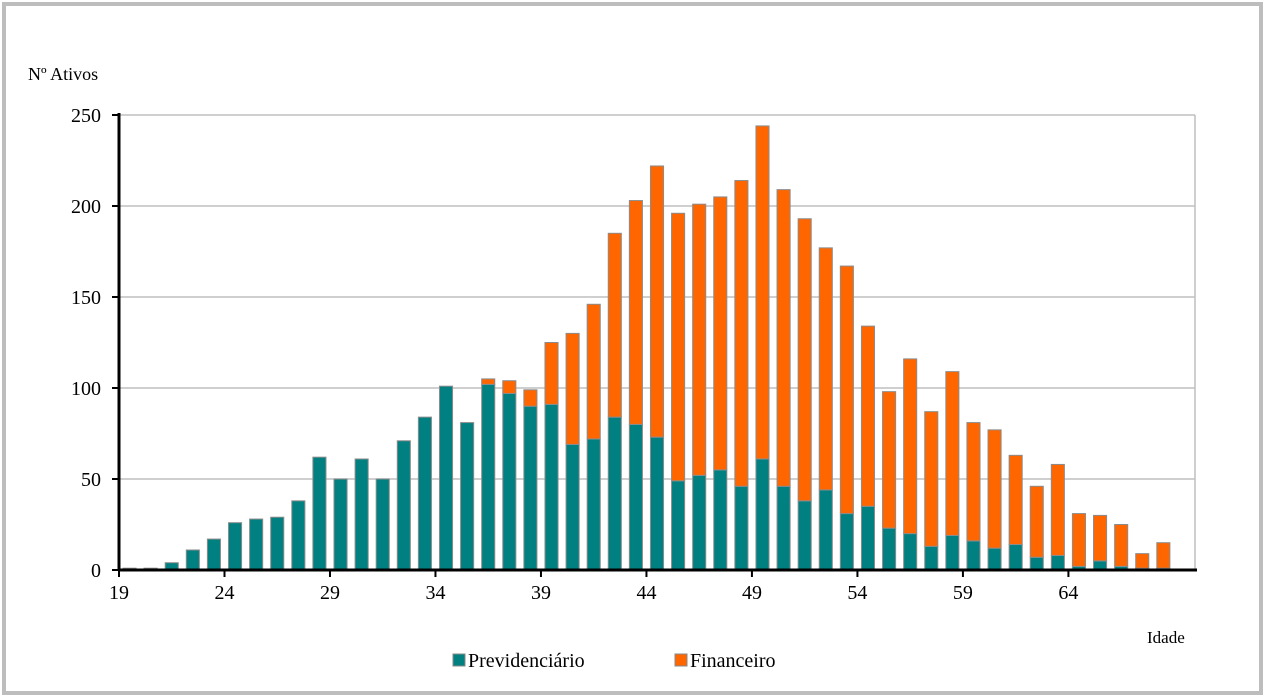 The image size is (1265, 697). I want to click on y-tick-label: 250, so click(86, 116).